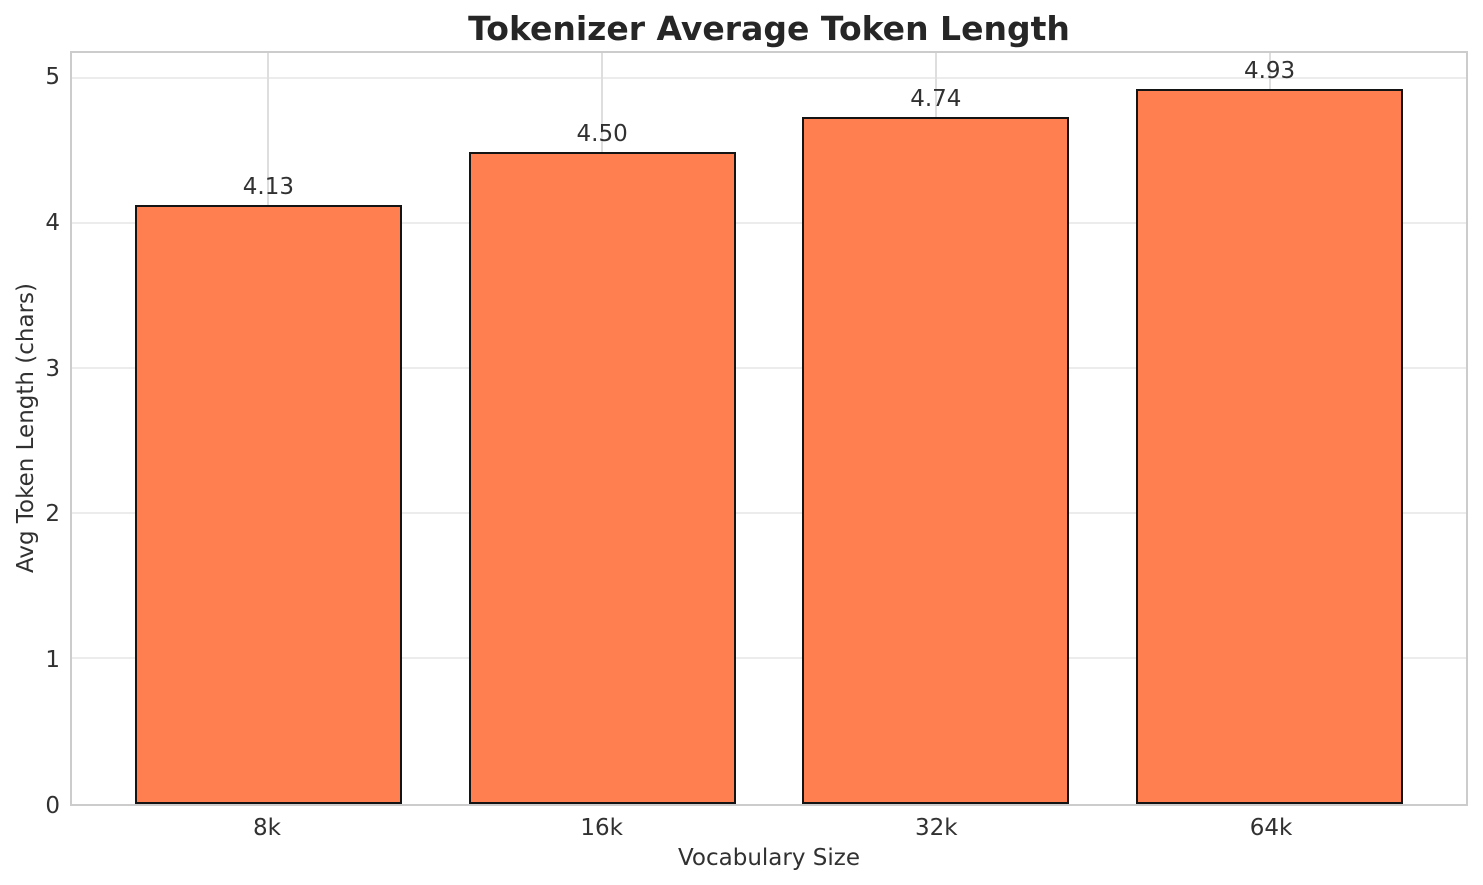 This screenshot has width=1483, height=885. Describe the element at coordinates (52, 806) in the screenshot. I see `y-tick-label: 0` at that location.